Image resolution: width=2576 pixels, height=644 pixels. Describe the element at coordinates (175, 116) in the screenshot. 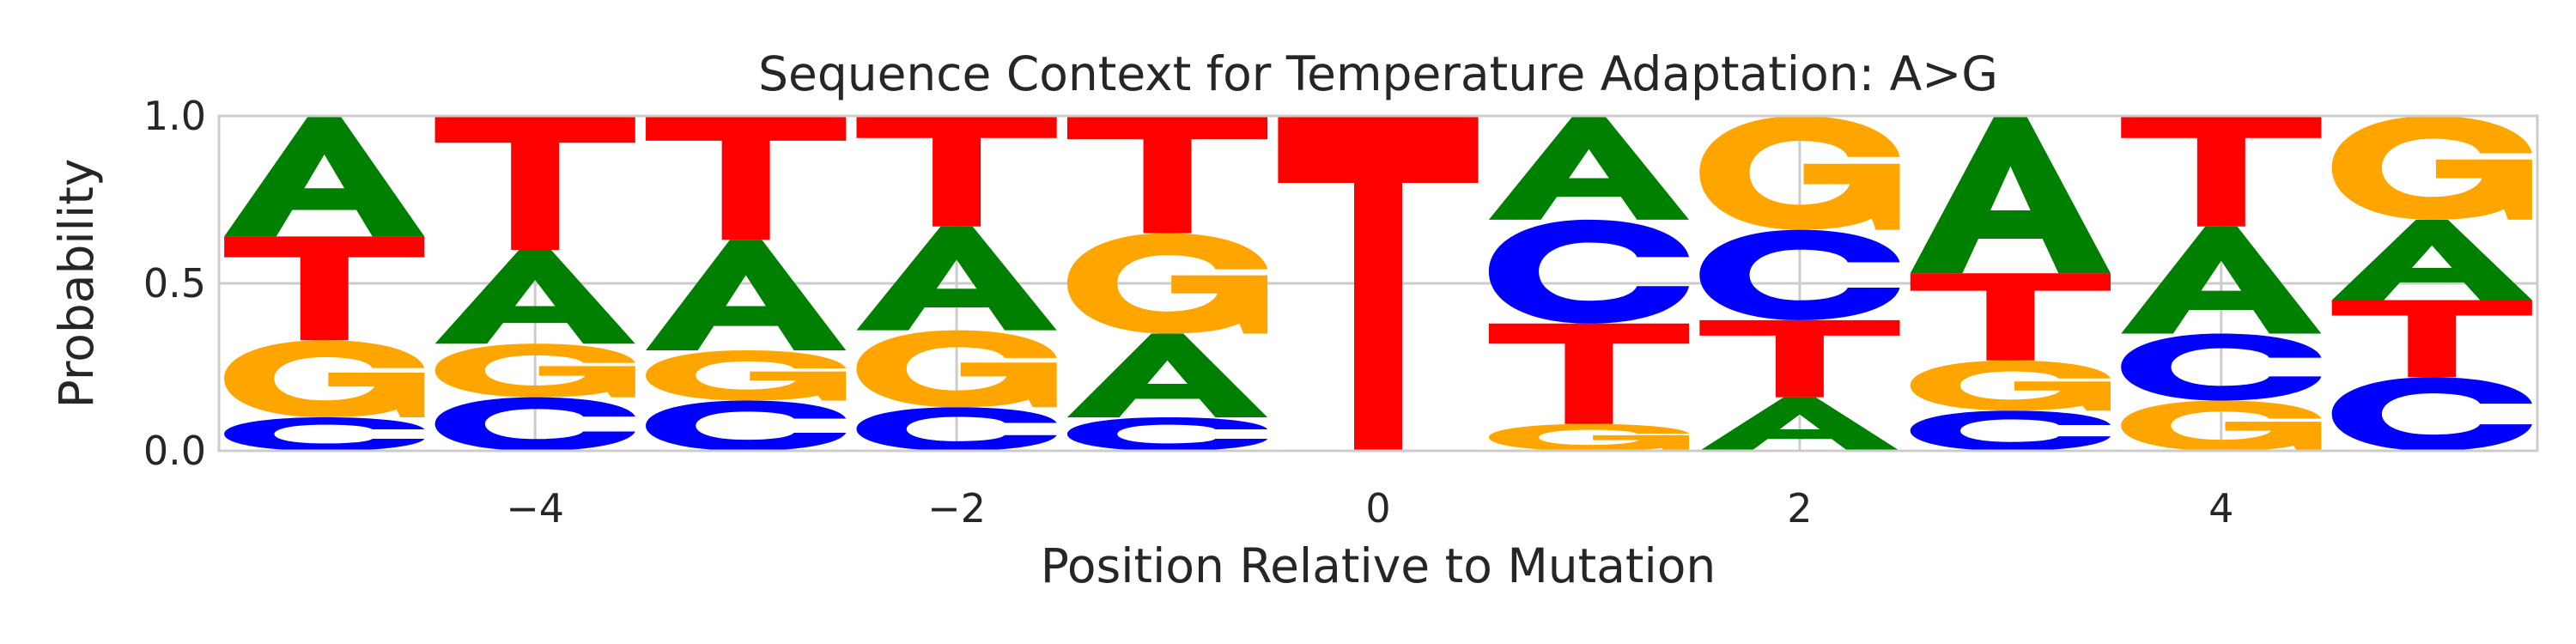

I see `y-tick-label: 1.0` at that location.